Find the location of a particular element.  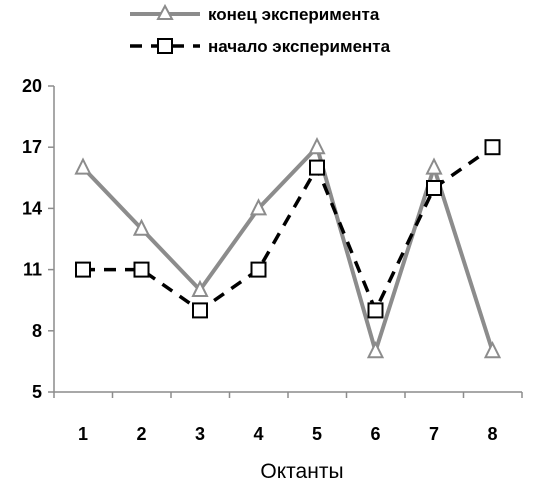

legend-label-end: конец эксперимента is located at coordinates (294, 14).